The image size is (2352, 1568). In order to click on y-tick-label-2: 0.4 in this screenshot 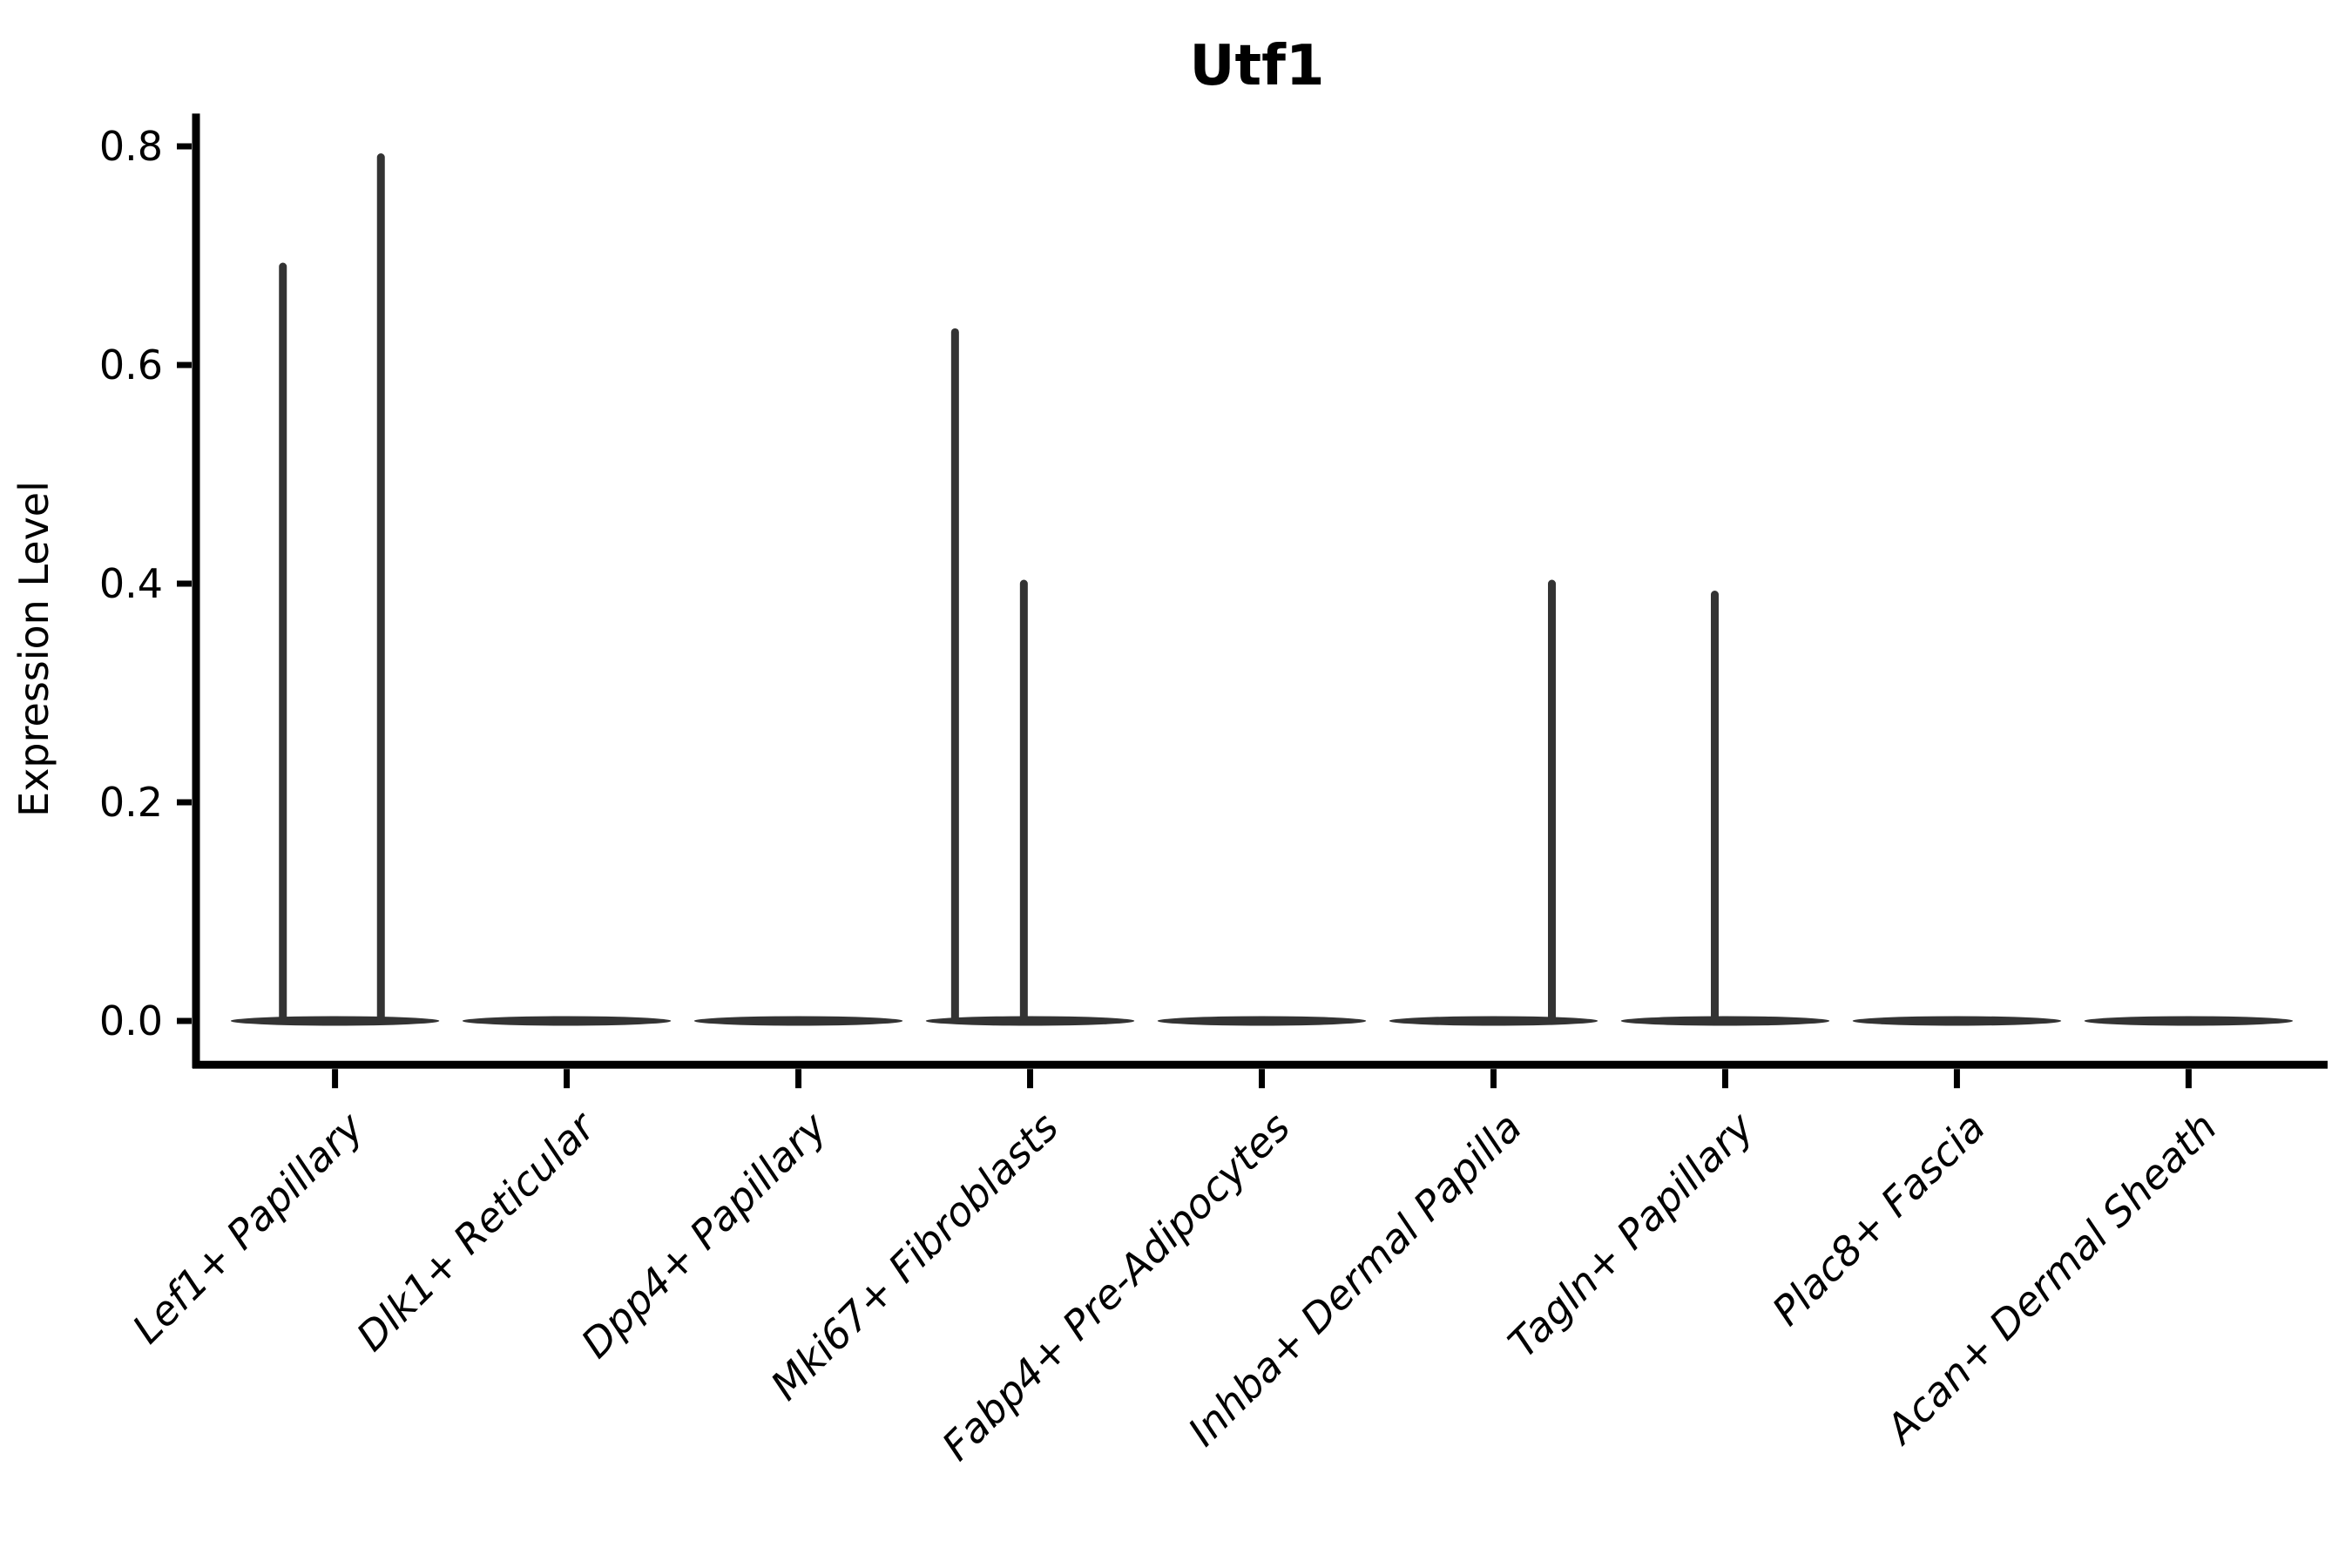, I will do `click(131, 583)`.